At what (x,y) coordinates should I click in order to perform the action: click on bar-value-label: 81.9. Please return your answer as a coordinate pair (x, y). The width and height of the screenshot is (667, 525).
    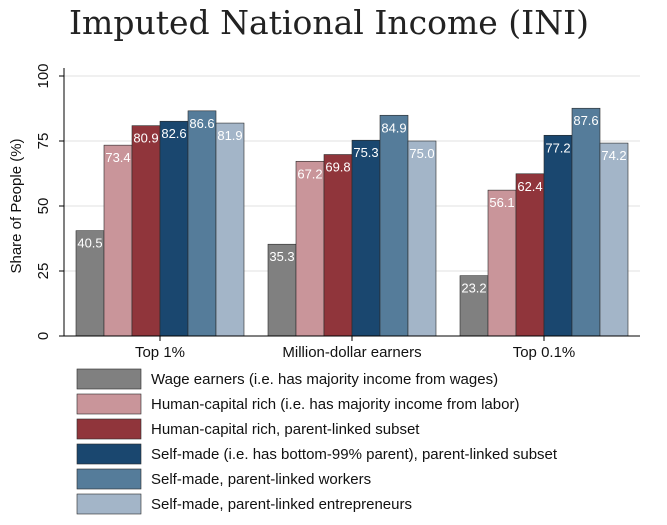
    Looking at the image, I should click on (229, 135).